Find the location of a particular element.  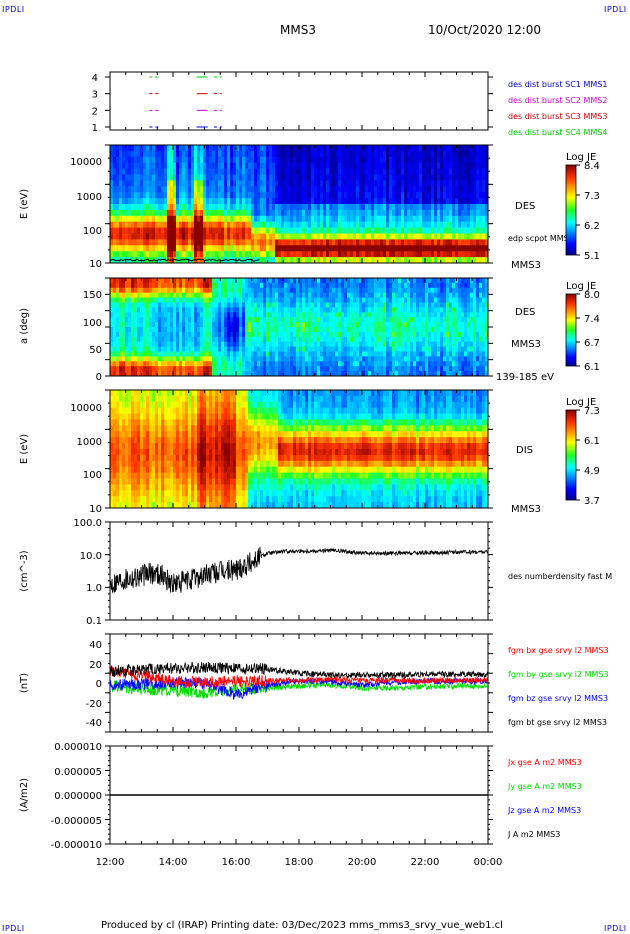

right-label: MMS3 is located at coordinates (526, 265).